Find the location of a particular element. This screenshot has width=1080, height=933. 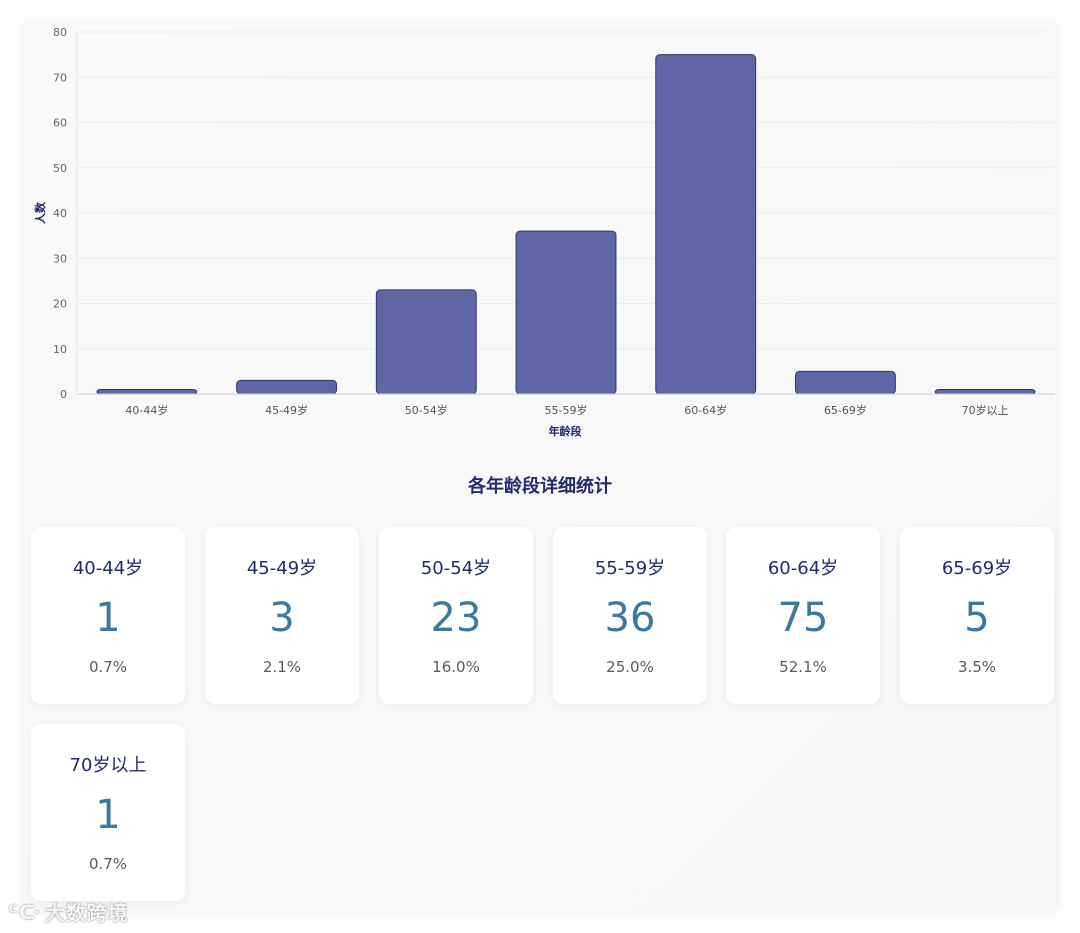

stat-card-range: 45-49岁 is located at coordinates (282, 568).